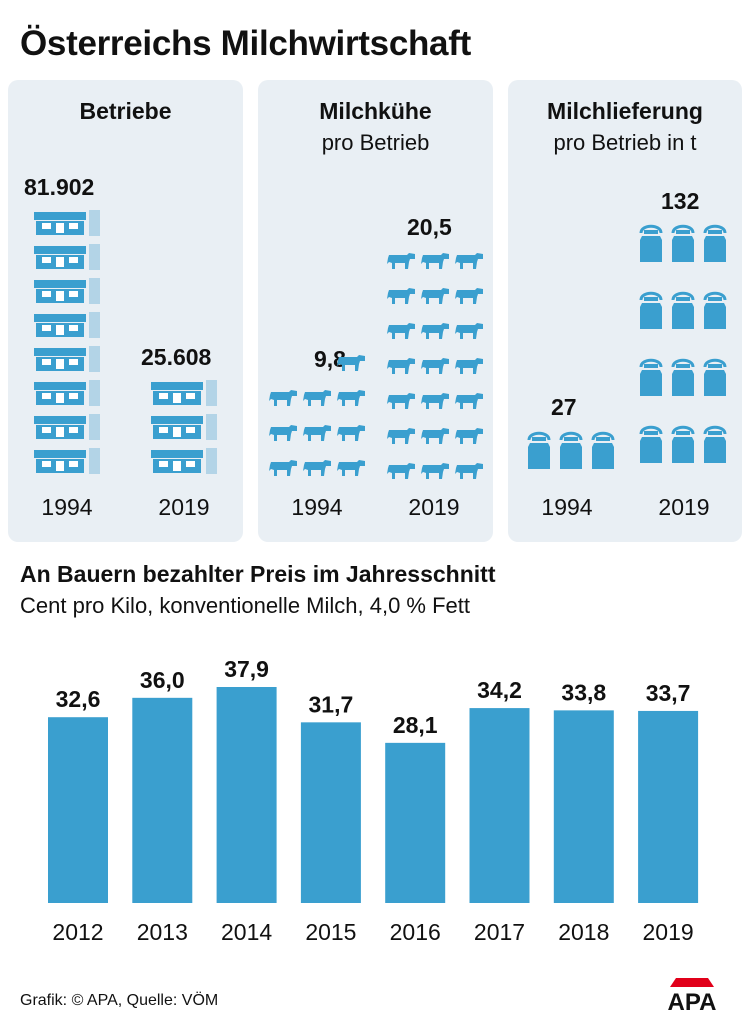 The height and width of the screenshot is (1024, 750). Describe the element at coordinates (162, 800) in the screenshot. I see `price-bar-2013` at that location.